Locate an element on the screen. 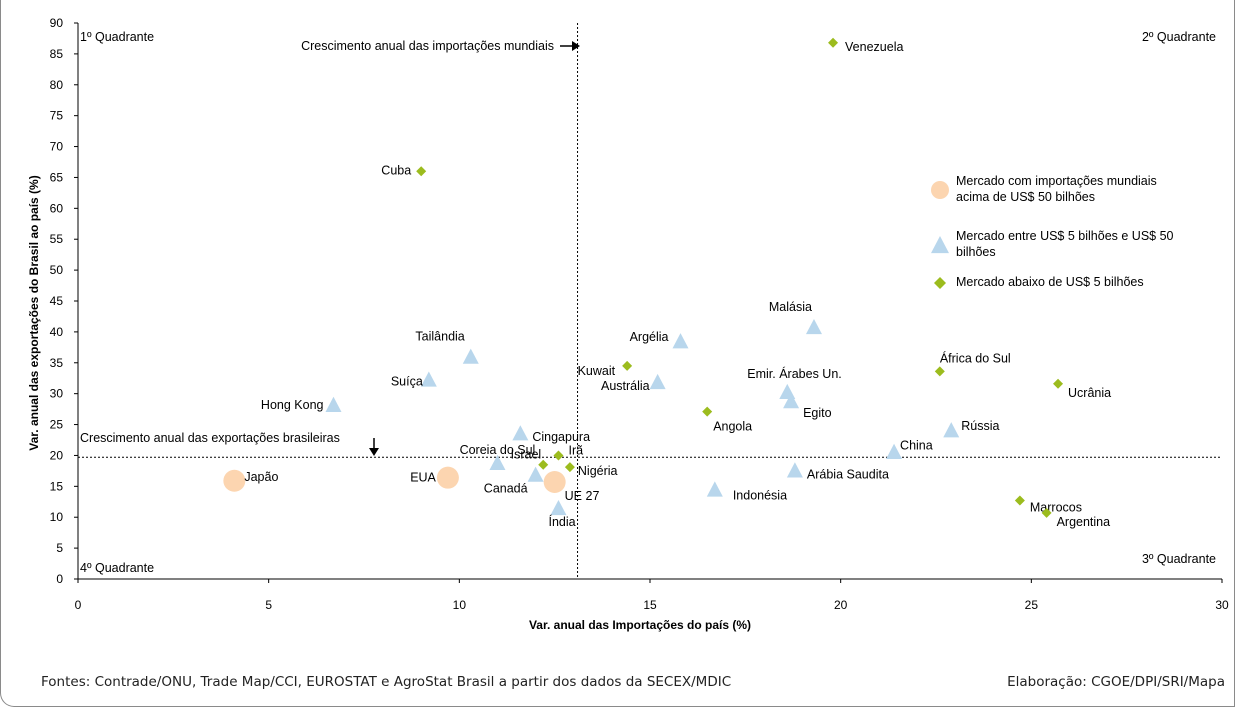 The image size is (1235, 707). point-label: Hong Kong is located at coordinates (292, 405).